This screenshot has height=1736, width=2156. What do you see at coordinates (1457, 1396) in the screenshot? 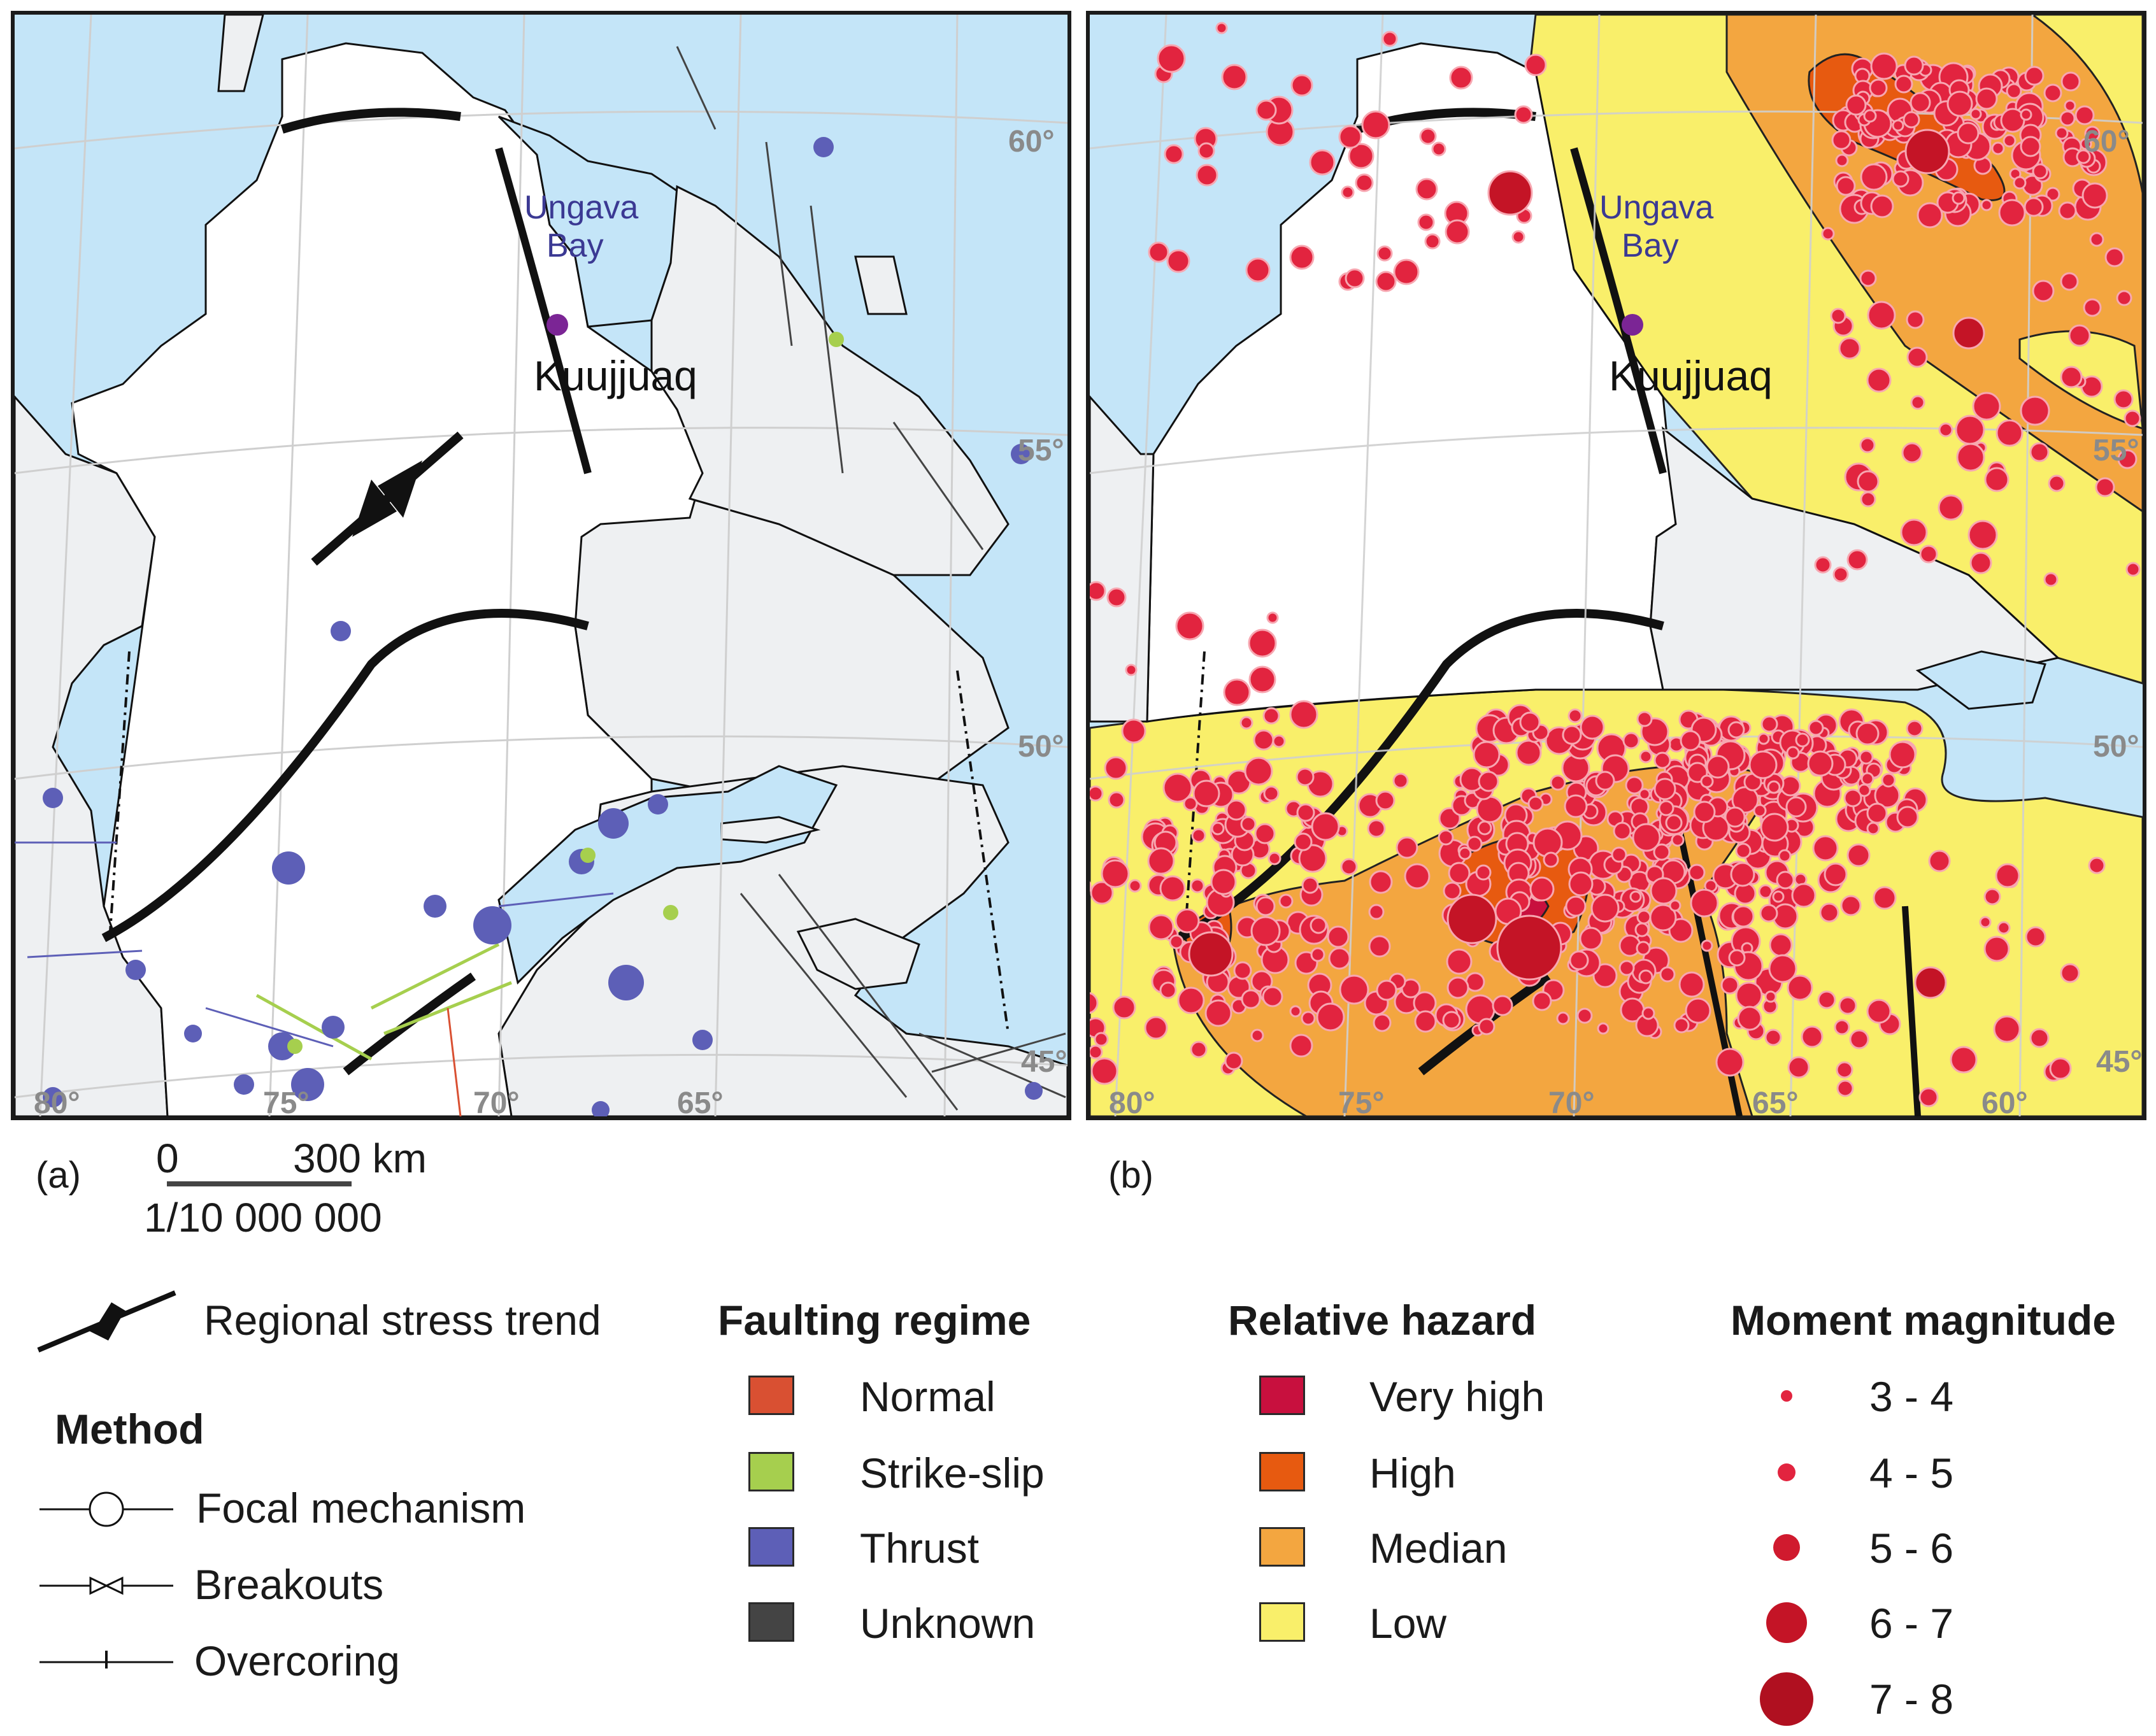
I see `very-high-label: Very high` at bounding box center [1457, 1396].